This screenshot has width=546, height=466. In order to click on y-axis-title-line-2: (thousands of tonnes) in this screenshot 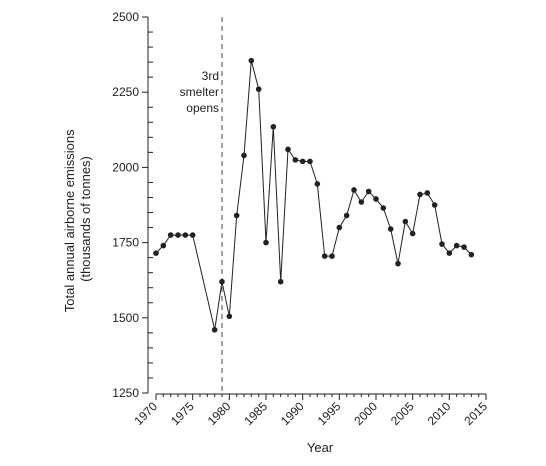, I will do `click(85, 219)`.